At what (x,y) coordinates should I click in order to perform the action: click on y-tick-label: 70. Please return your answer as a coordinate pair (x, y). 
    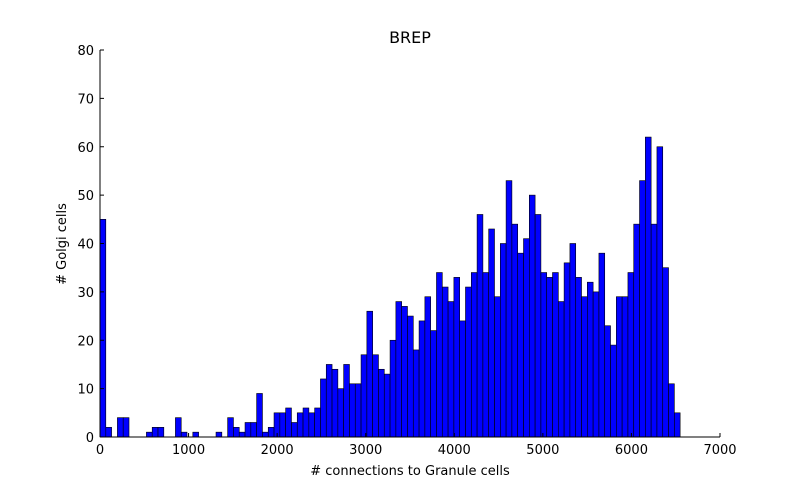
    Looking at the image, I should click on (85, 99).